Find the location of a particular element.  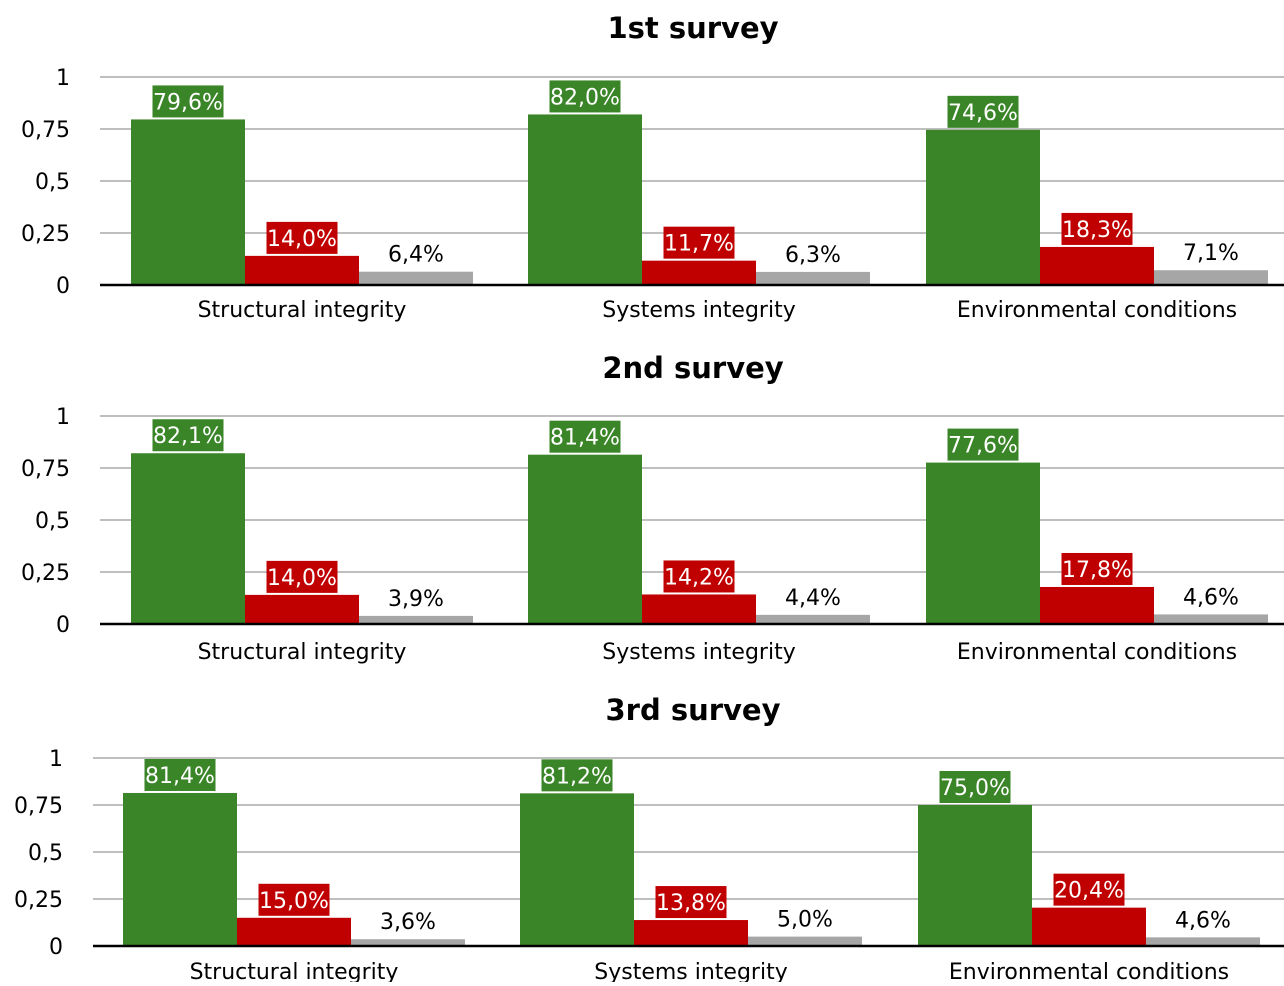

chart-title: 3rd survey is located at coordinates (692, 710).